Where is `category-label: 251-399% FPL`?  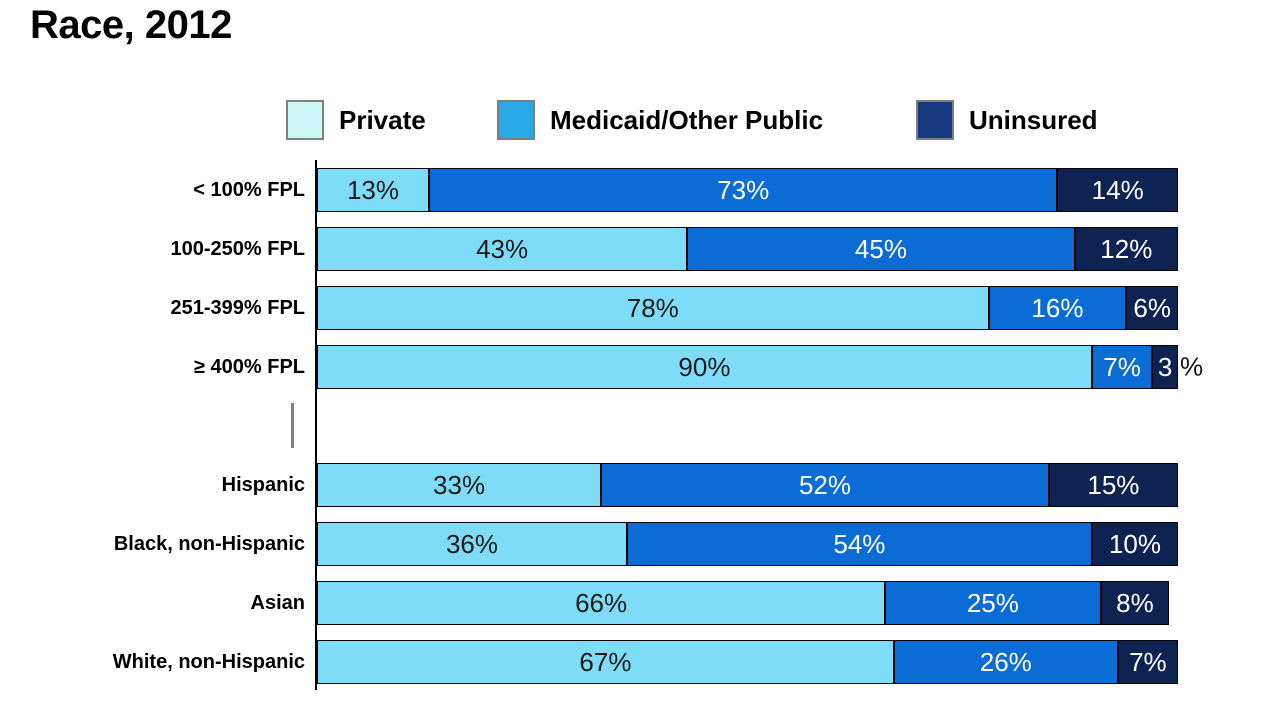
category-label: 251-399% FPL is located at coordinates (237, 308).